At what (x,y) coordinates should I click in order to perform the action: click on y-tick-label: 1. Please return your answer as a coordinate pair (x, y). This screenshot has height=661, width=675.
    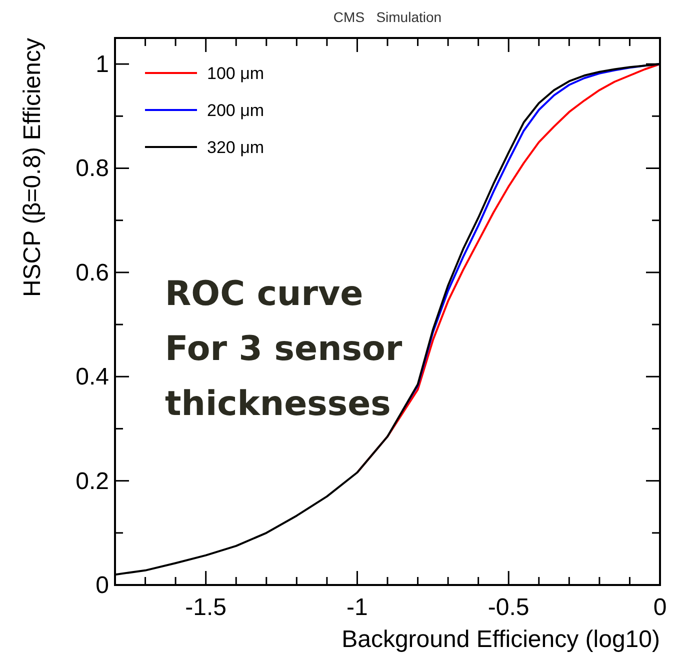
    Looking at the image, I should click on (102, 64).